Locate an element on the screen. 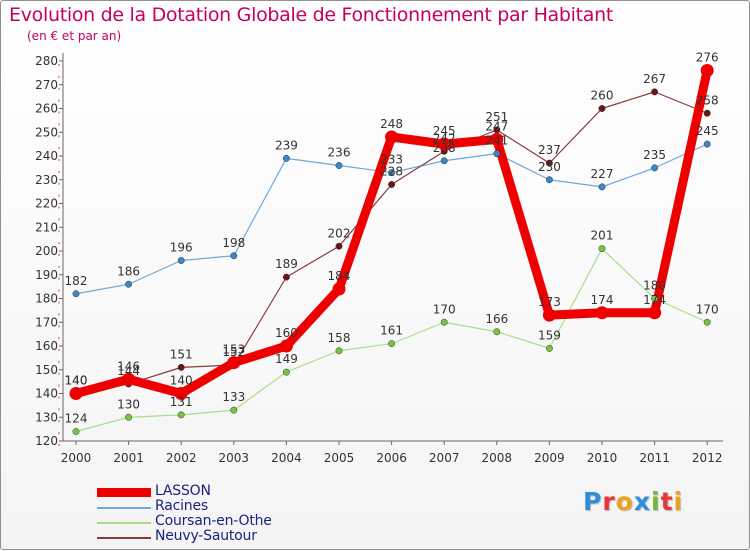 This screenshot has width=750, height=551. data-label-neuvy-sautour: 152 is located at coordinates (233, 352).